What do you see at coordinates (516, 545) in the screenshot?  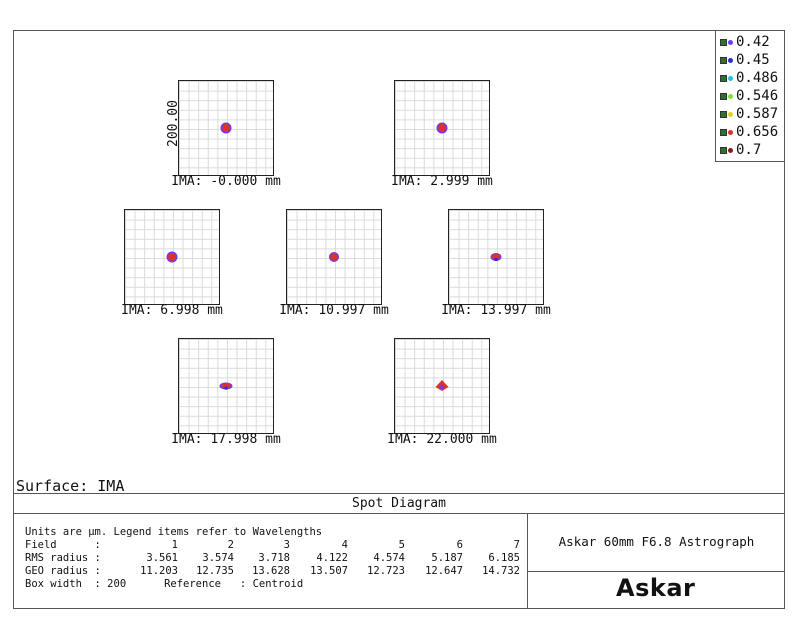 I see `field-value: 7` at bounding box center [516, 545].